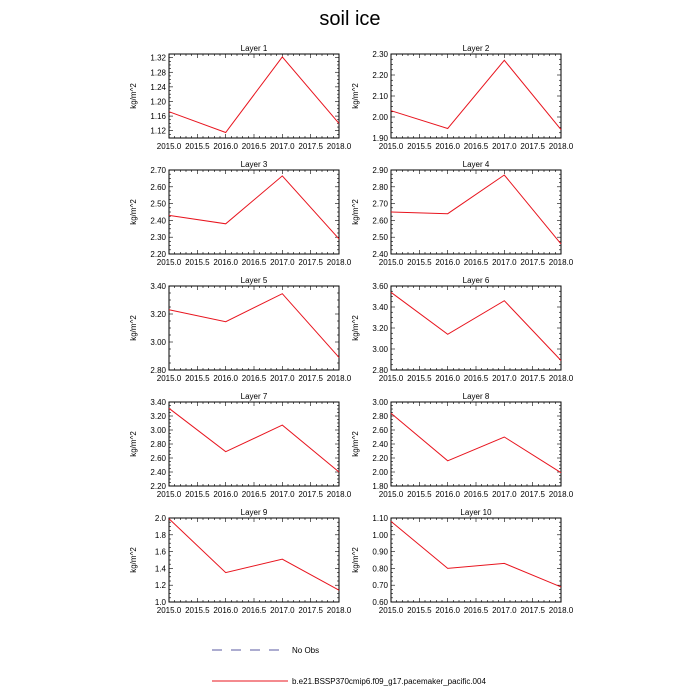  What do you see at coordinates (476, 48) in the screenshot?
I see `panel-title: Layer 2` at bounding box center [476, 48].